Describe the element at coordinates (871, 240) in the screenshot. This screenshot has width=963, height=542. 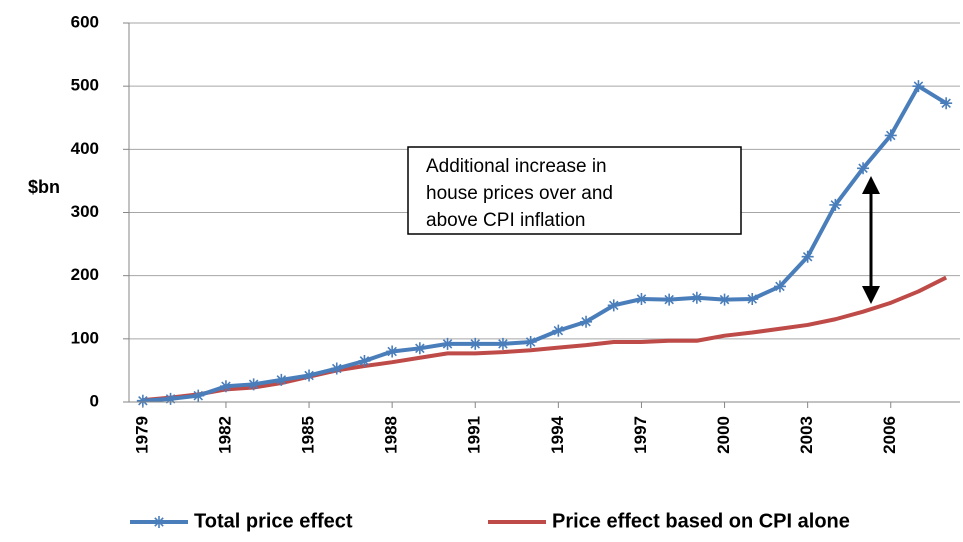
I see `double-arrow` at that location.